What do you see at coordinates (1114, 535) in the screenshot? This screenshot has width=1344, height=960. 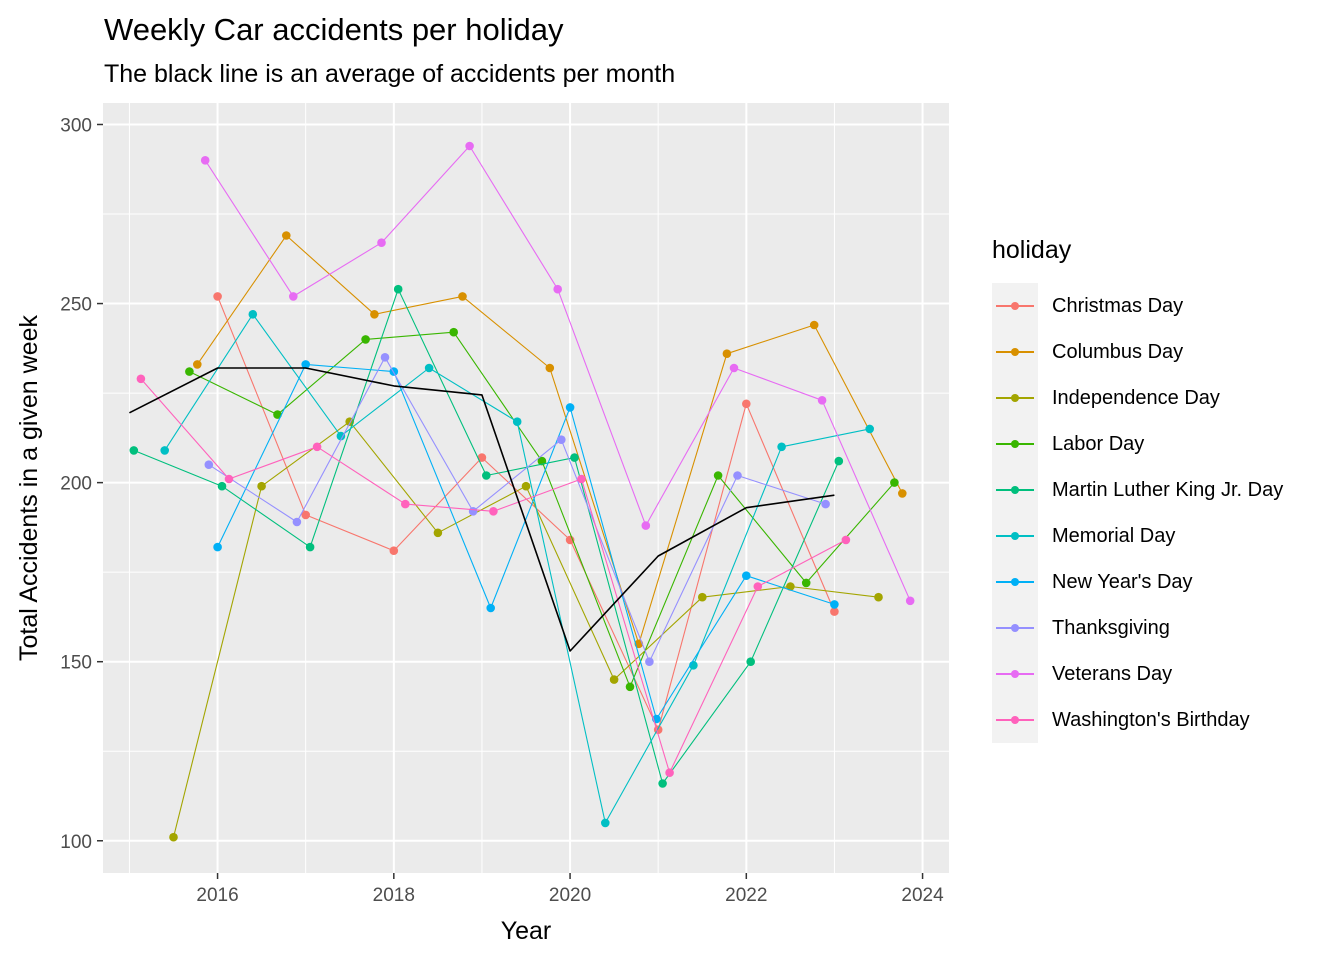 I see `legend-label: Memorial Day` at bounding box center [1114, 535].